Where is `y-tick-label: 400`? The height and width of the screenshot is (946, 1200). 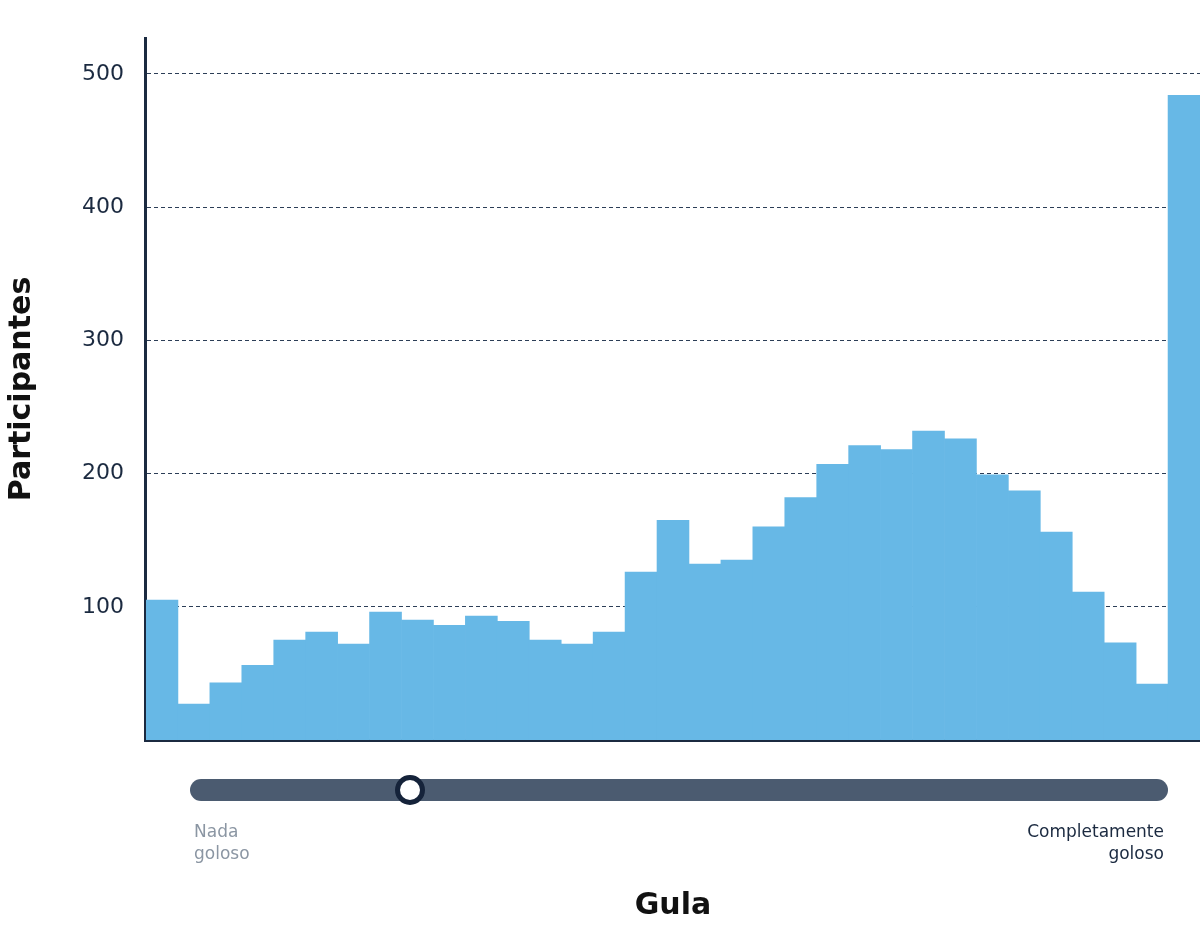
y-tick-label: 400 is located at coordinates (102, 205).